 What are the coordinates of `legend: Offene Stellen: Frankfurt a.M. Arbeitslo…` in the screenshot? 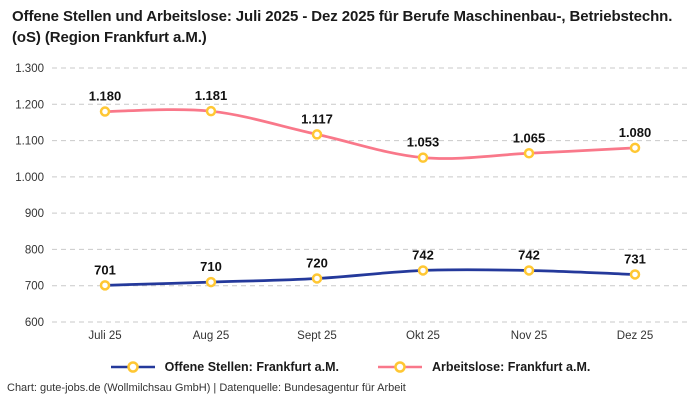 It's located at (350, 367).